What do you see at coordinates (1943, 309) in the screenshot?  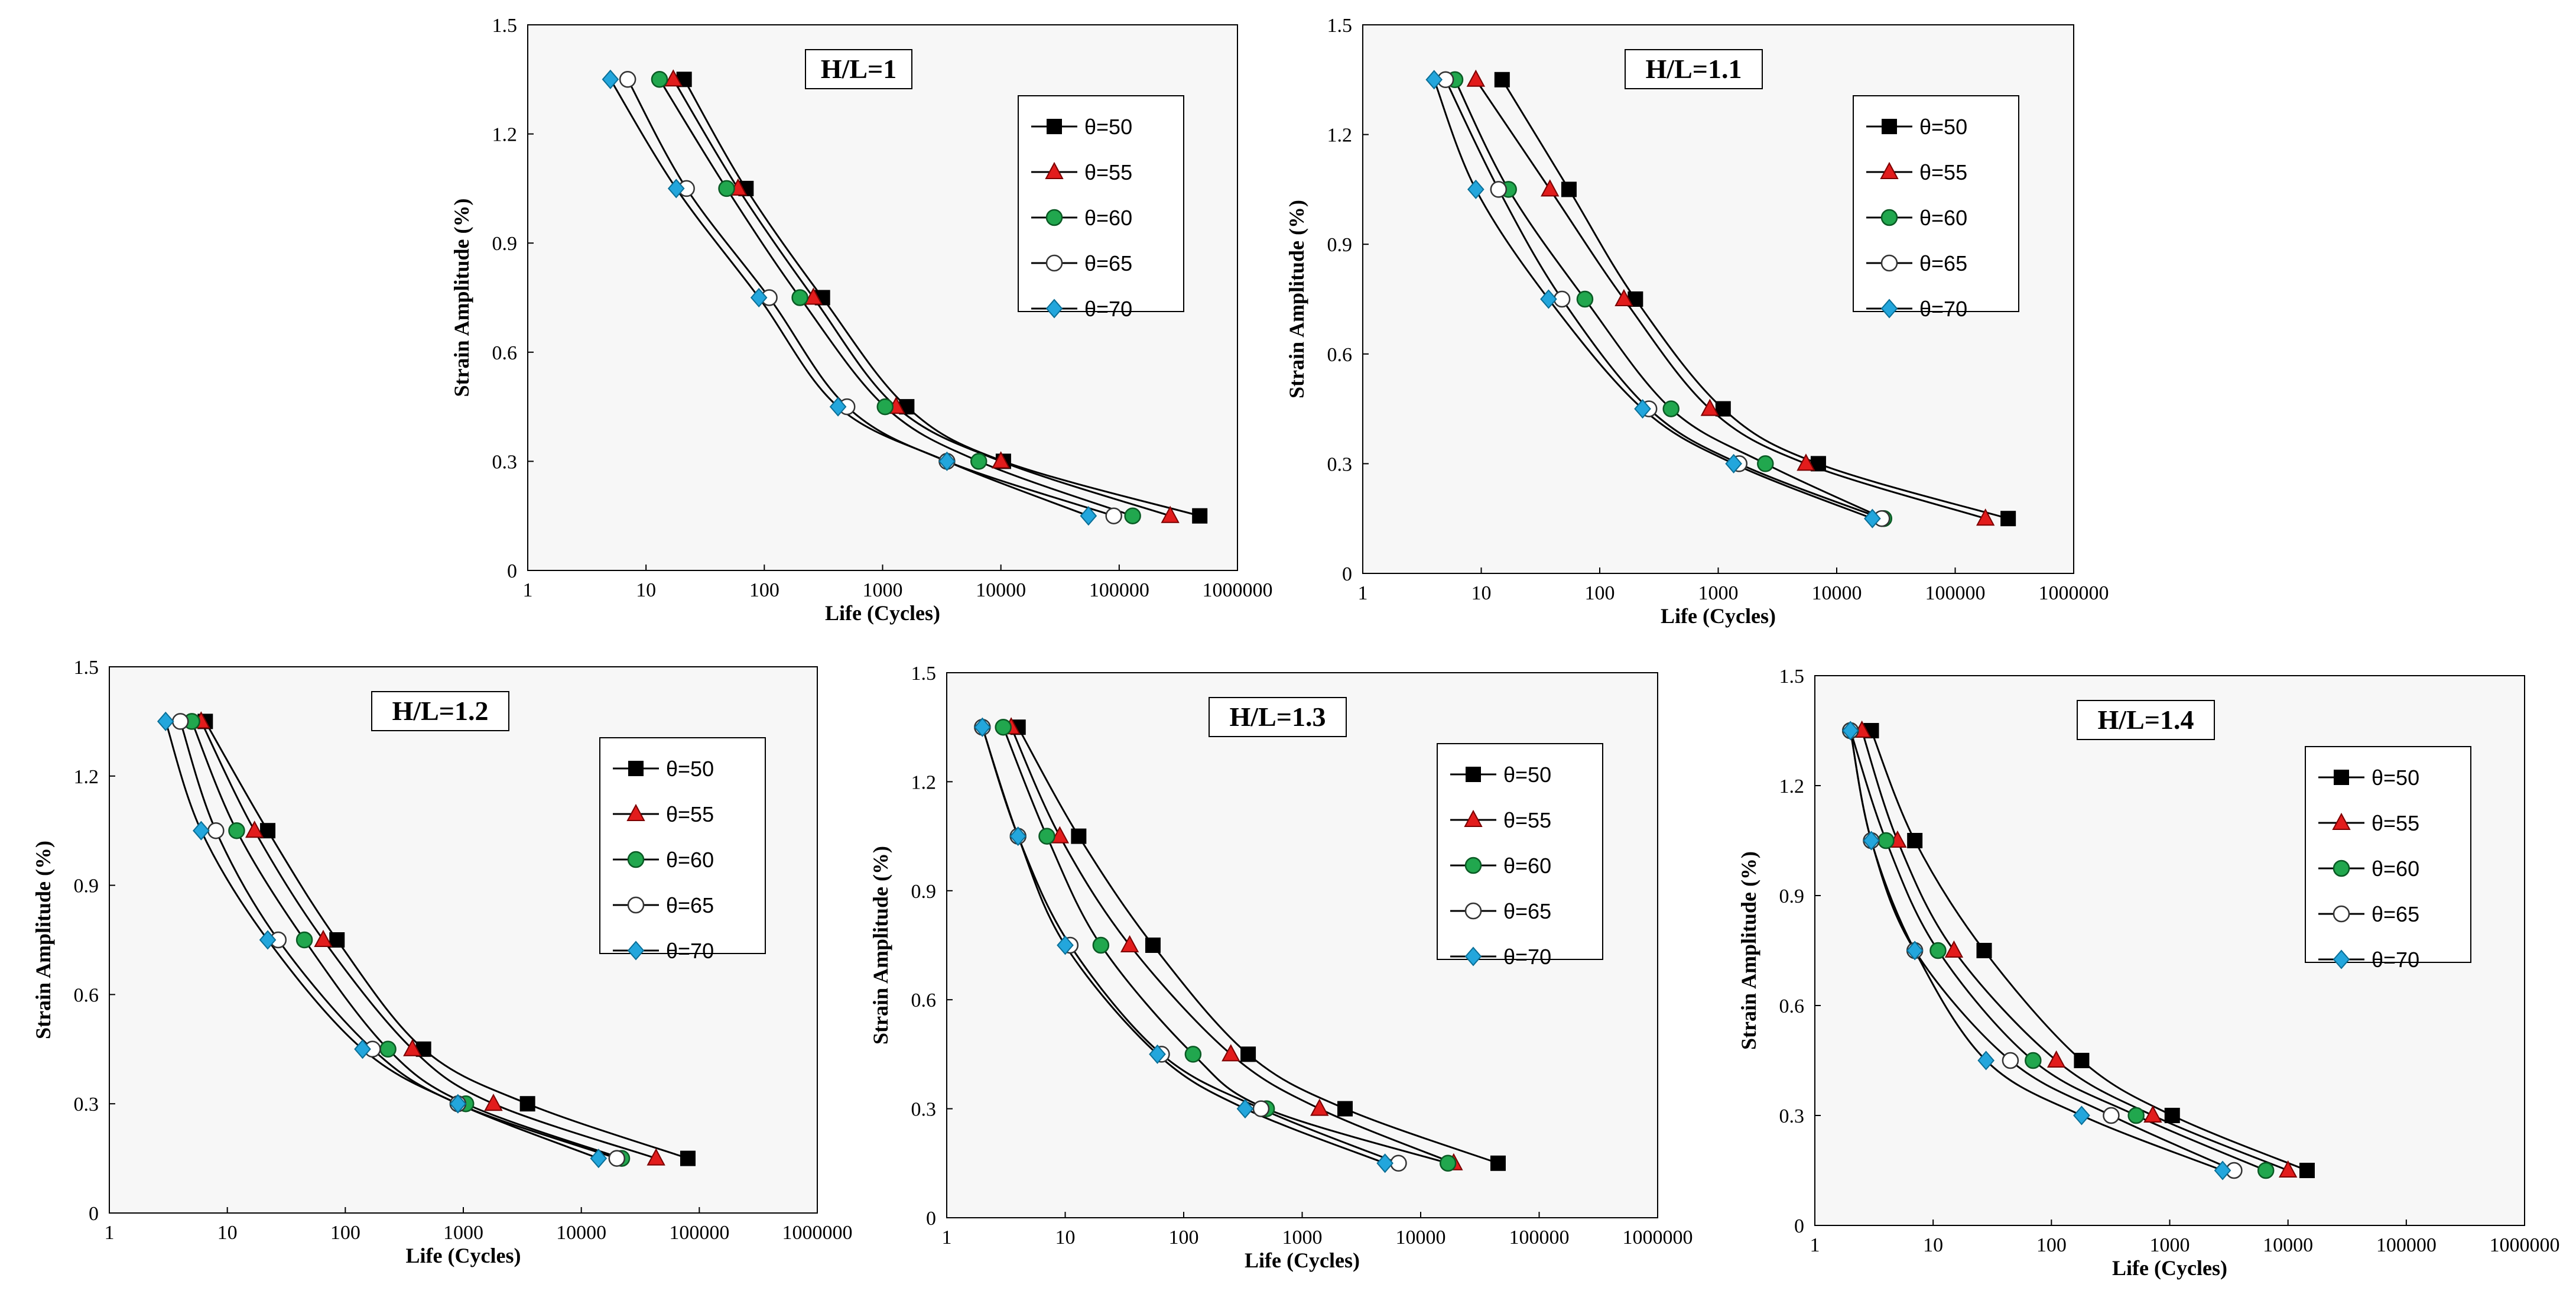 I see `legend-label: θ=70` at bounding box center [1943, 309].